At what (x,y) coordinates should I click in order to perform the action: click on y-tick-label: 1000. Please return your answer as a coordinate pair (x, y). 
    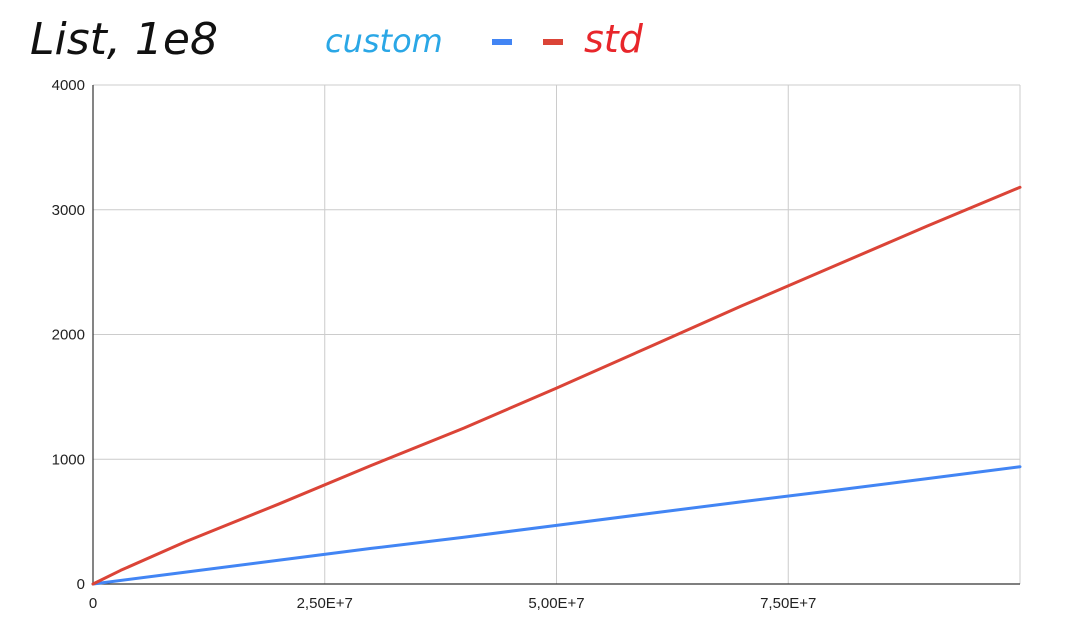
    Looking at the image, I should click on (68, 459).